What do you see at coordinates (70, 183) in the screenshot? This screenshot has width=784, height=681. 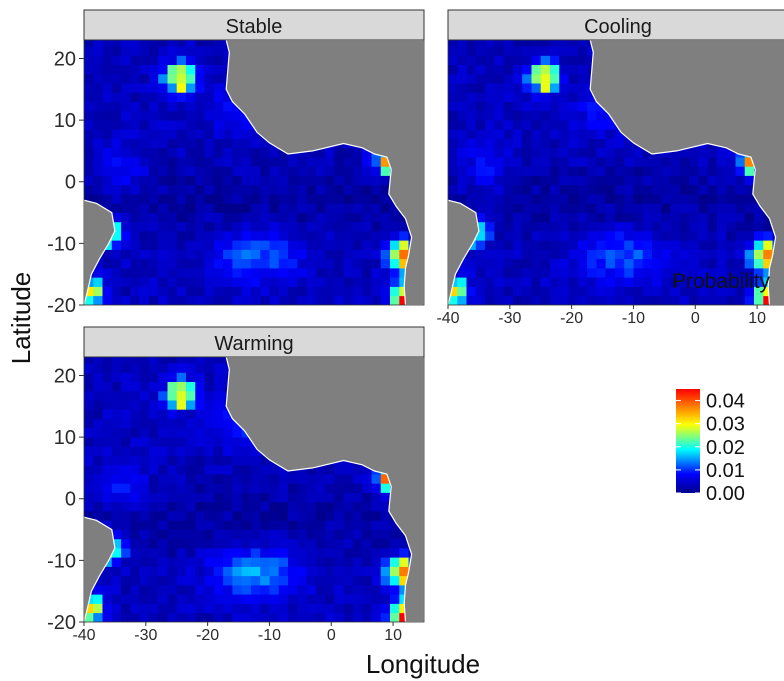 I see `y-tick-label: 0` at bounding box center [70, 183].